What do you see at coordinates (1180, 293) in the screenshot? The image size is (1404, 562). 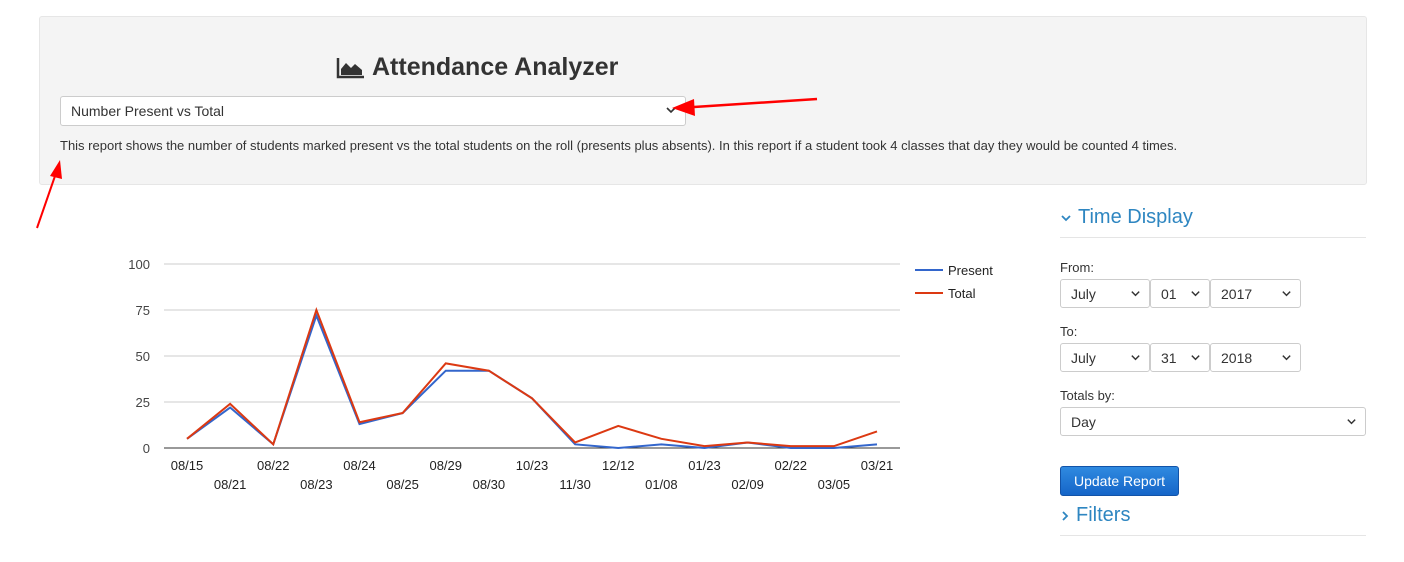 I see `from-day-select: 01` at bounding box center [1180, 293].